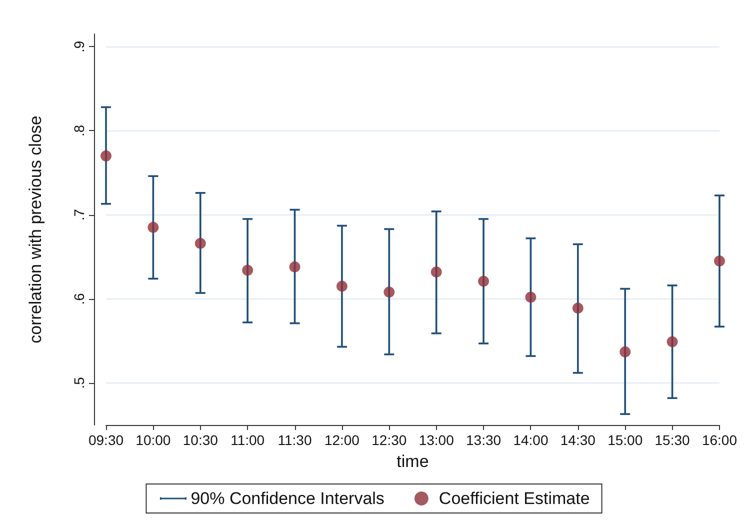  I want to click on x-axis-title: time, so click(412, 461).